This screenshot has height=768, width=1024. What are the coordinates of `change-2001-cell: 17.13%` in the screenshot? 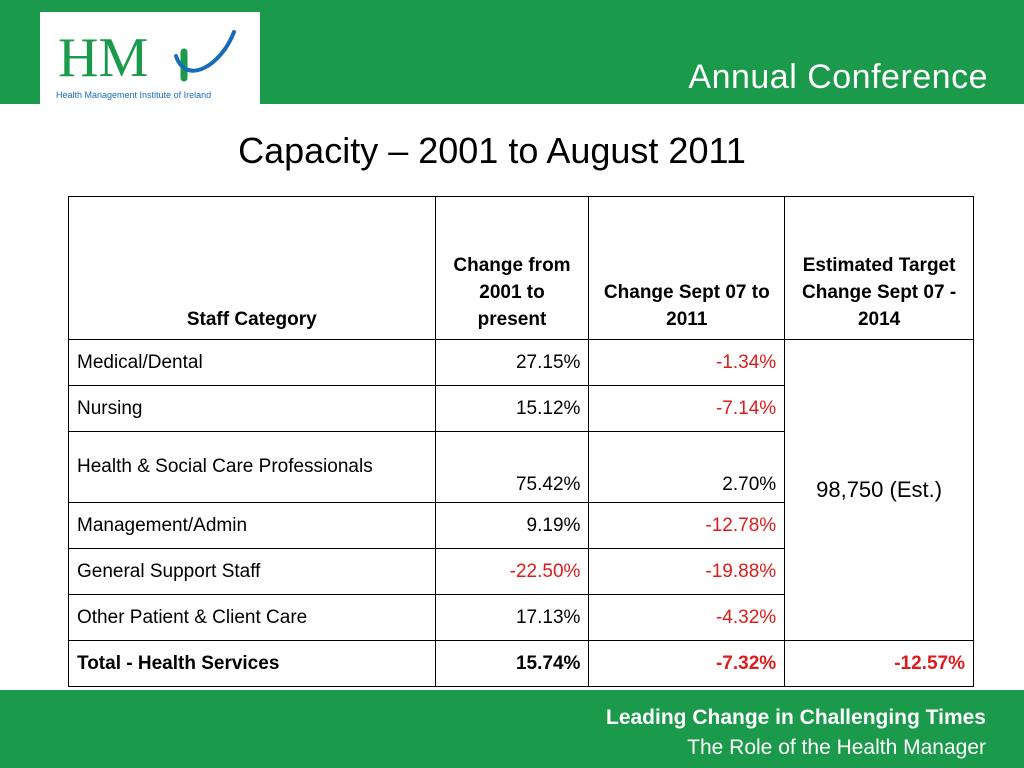 It's located at (512, 617).